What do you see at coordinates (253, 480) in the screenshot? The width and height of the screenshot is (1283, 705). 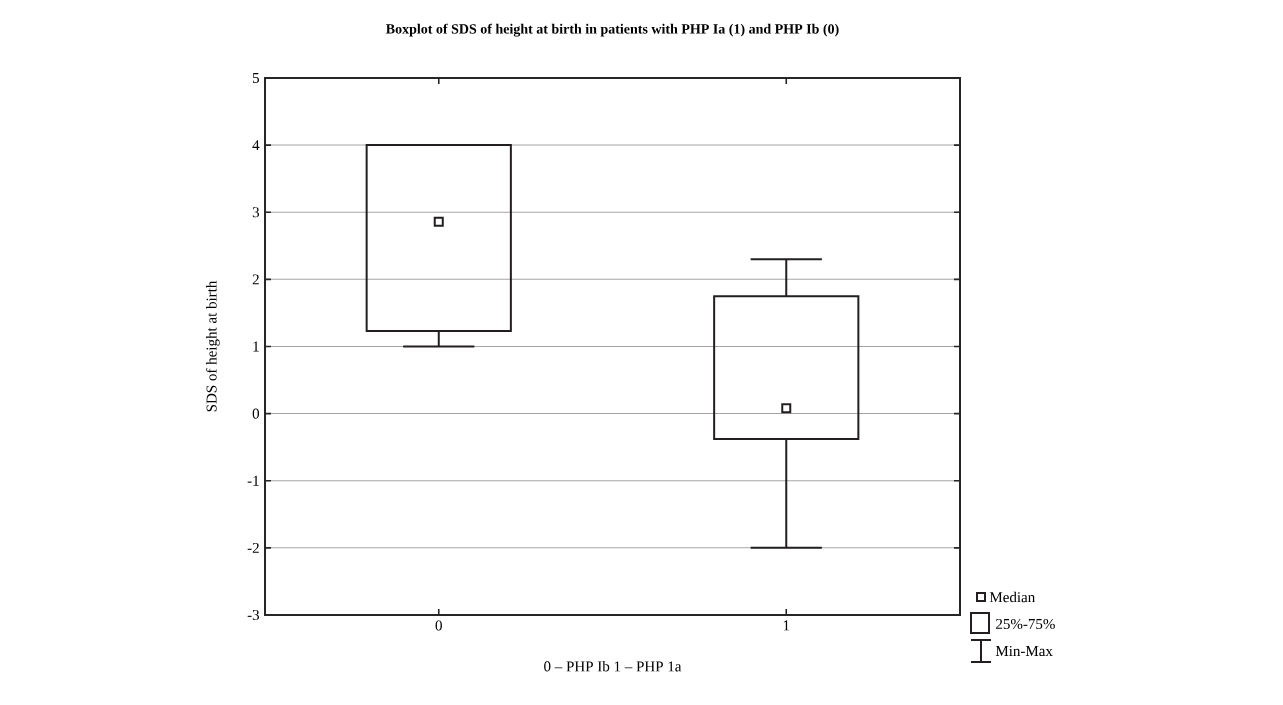 I see `y-tick-label: -1` at bounding box center [253, 480].